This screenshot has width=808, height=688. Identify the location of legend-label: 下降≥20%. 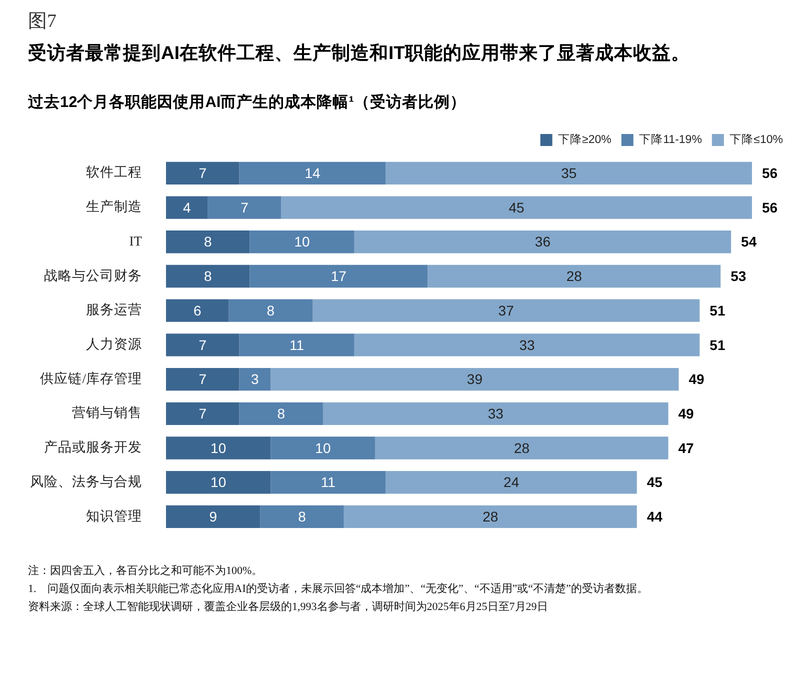
(585, 139).